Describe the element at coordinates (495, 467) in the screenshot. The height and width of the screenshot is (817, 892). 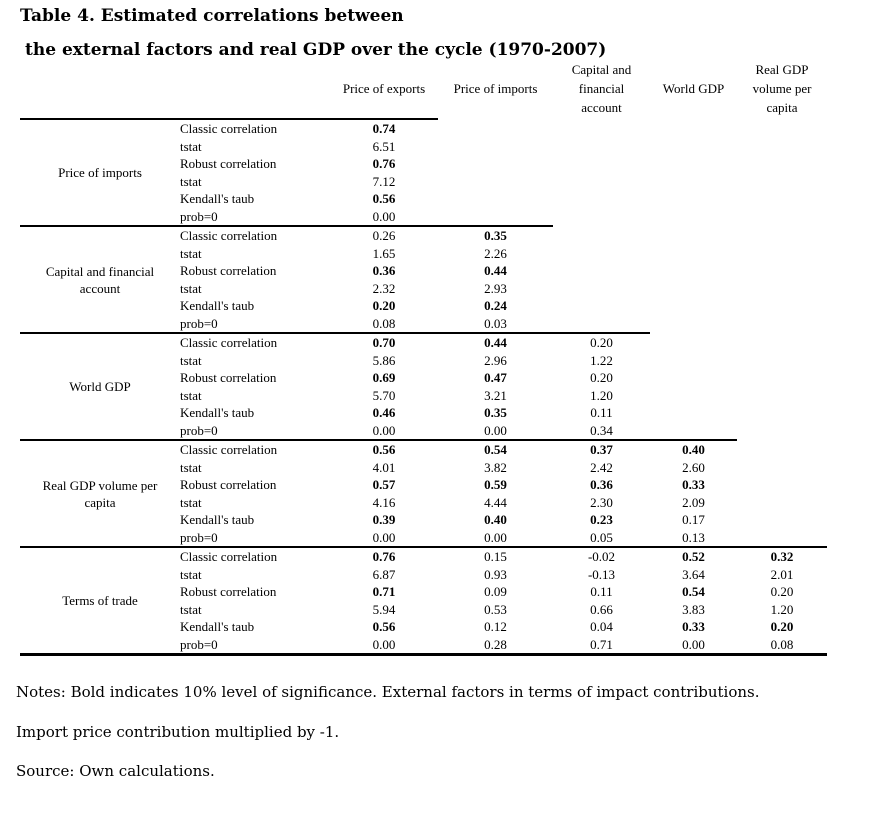
I see `value-cell: 3.82` at that location.